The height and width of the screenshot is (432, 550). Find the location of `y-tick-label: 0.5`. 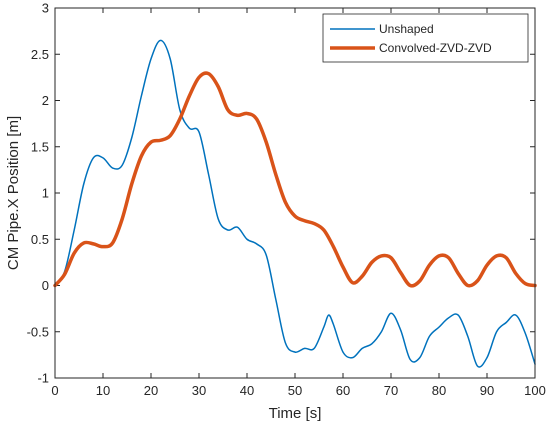

y-tick-label: 0.5 is located at coordinates (40, 239).